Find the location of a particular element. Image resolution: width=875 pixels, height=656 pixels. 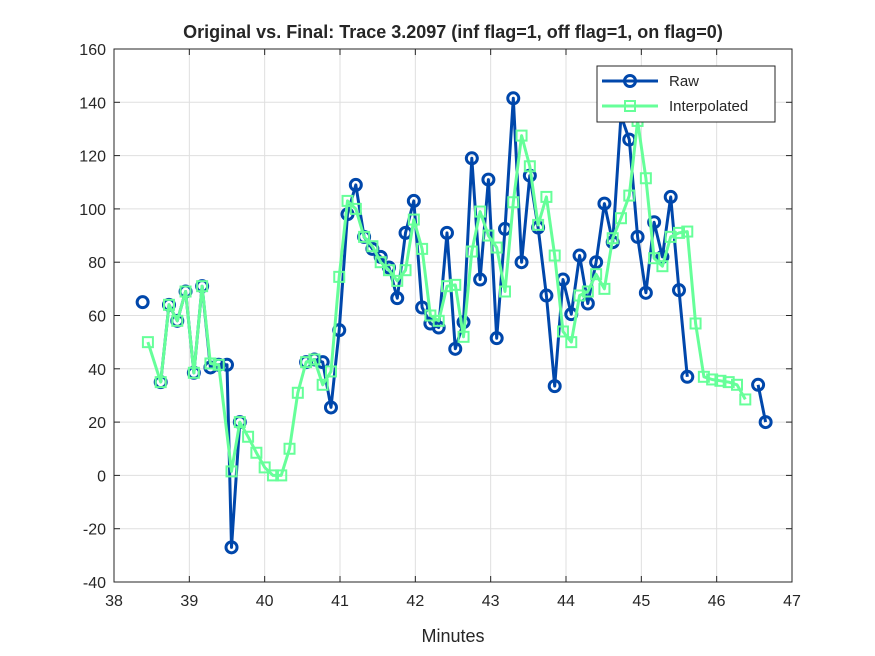

legend-marker-raw is located at coordinates (630, 81).